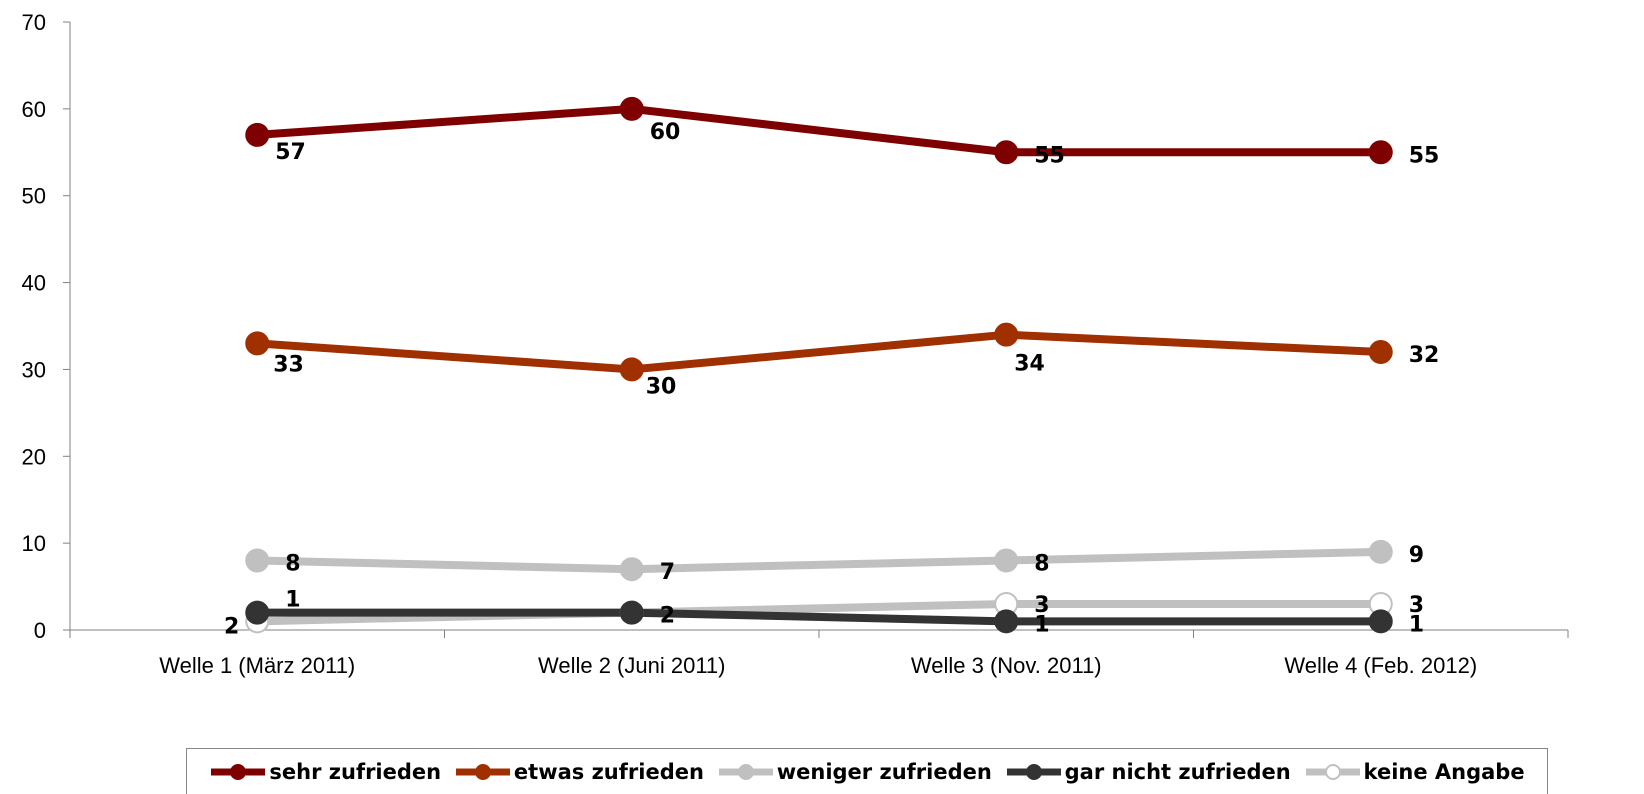 The width and height of the screenshot is (1644, 794). Describe the element at coordinates (632, 665) in the screenshot. I see `x-tick-label: Welle 2 (Juni 2011)` at that location.